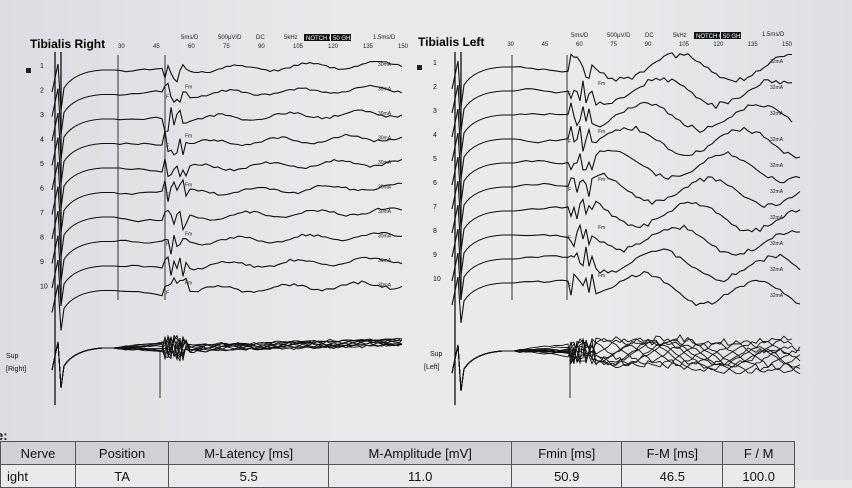 This screenshot has height=488, width=852. Describe the element at coordinates (291, 38) in the screenshot. I see `filter-hz-right: 5kHz` at that location.